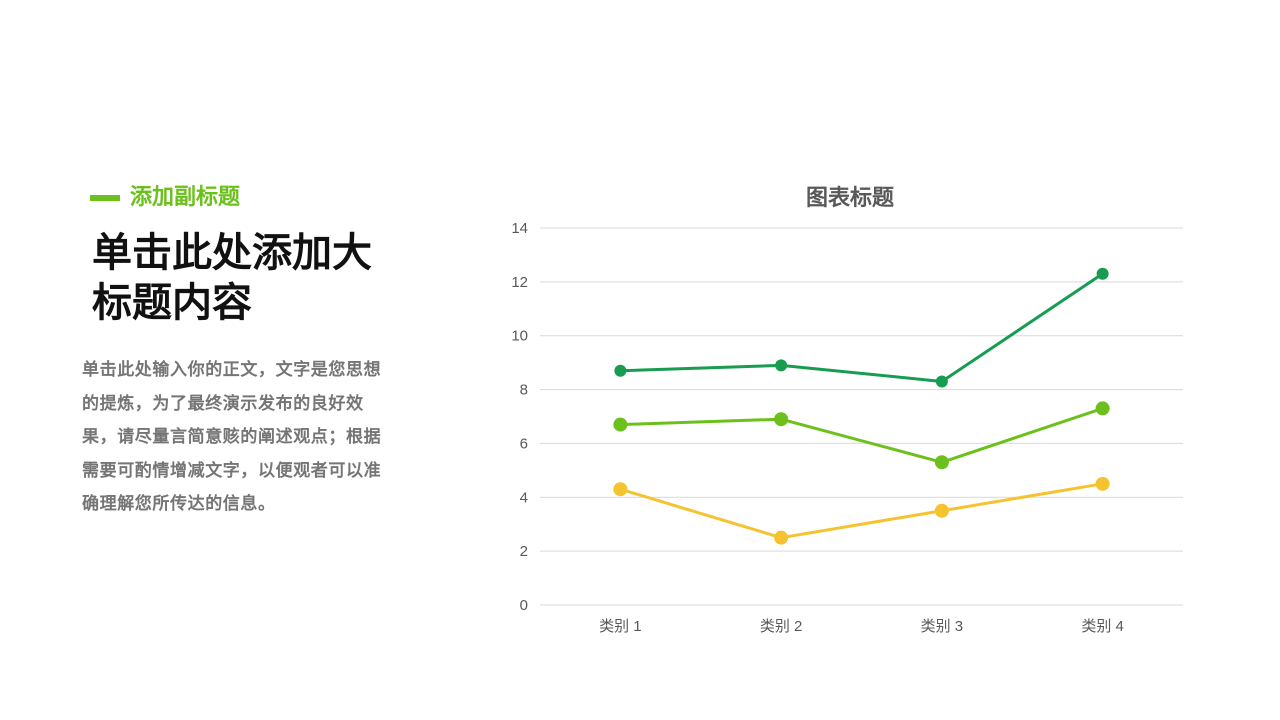  What do you see at coordinates (232, 278) in the screenshot?
I see `page-title: 单击此处添加大标题内容` at bounding box center [232, 278].